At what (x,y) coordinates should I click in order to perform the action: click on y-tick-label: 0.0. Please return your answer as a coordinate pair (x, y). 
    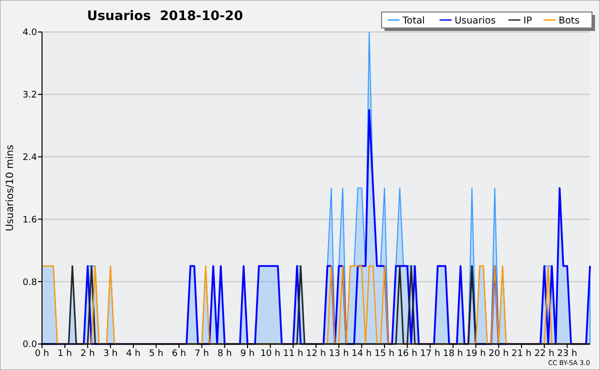
    Looking at the image, I should click on (30, 345).